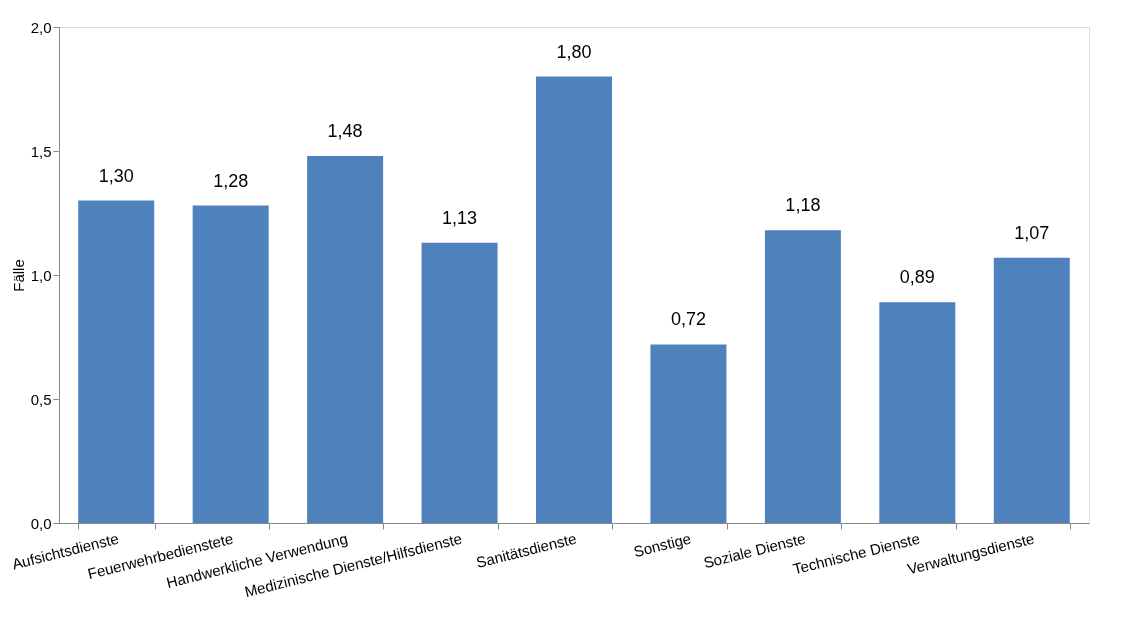 The width and height of the screenshot is (1132, 628). What do you see at coordinates (662, 545) in the screenshot?
I see `x-tick-label: Sonstige` at bounding box center [662, 545].